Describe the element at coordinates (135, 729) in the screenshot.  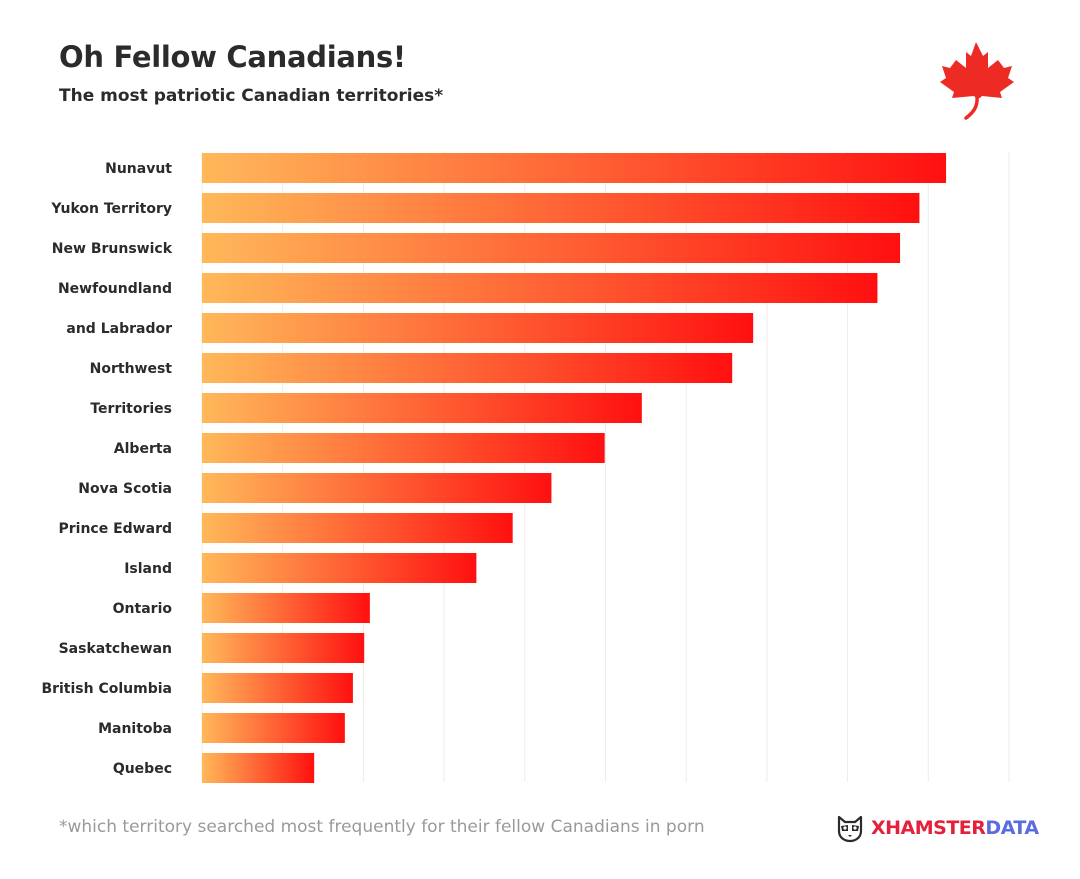
I see `category-label: Manitoba` at that location.